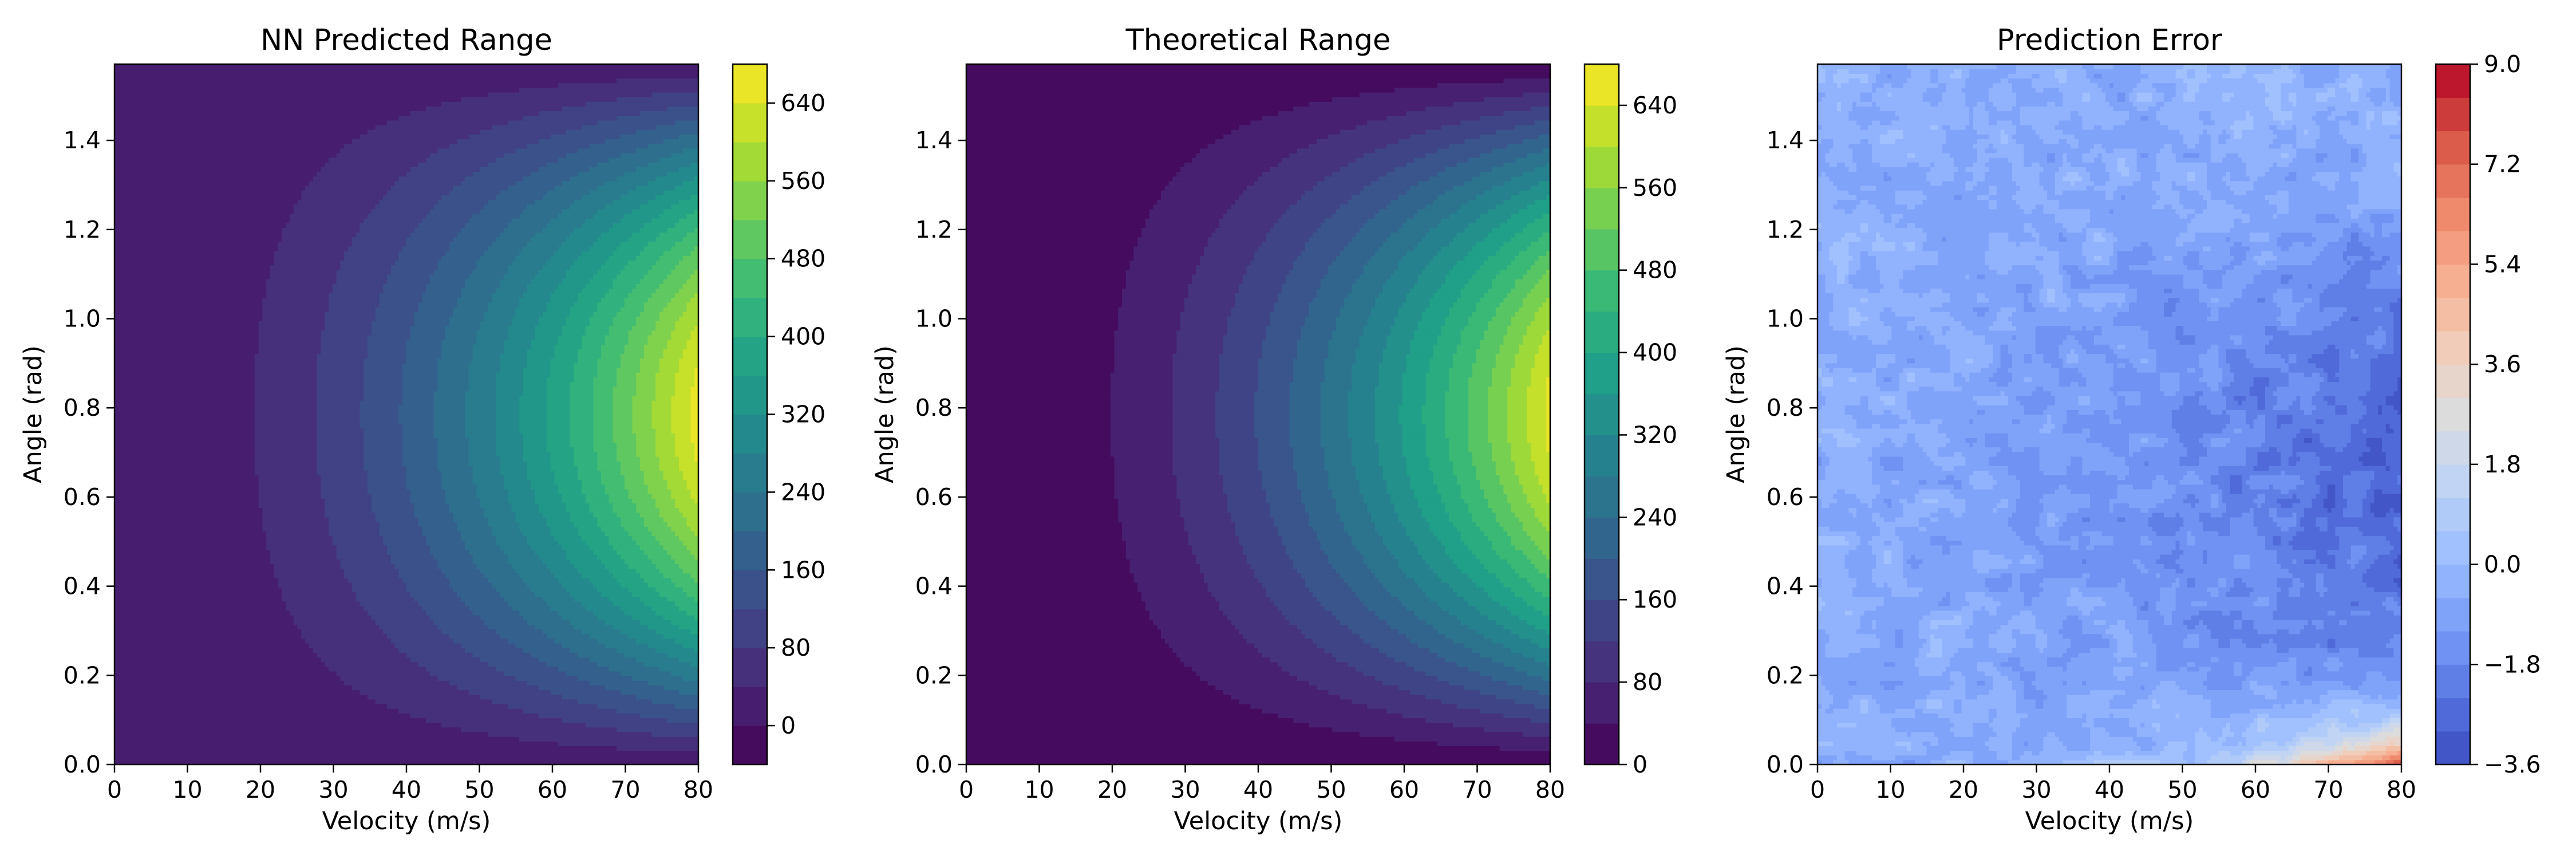 The image size is (2576, 859). What do you see at coordinates (934, 586) in the screenshot?
I see `y-tick-label: 0.4` at bounding box center [934, 586].